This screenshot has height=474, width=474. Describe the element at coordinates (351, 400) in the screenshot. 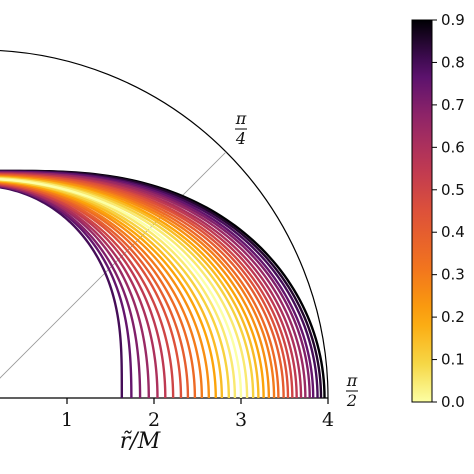

I see `angle-label-denominator: 2` at that location.